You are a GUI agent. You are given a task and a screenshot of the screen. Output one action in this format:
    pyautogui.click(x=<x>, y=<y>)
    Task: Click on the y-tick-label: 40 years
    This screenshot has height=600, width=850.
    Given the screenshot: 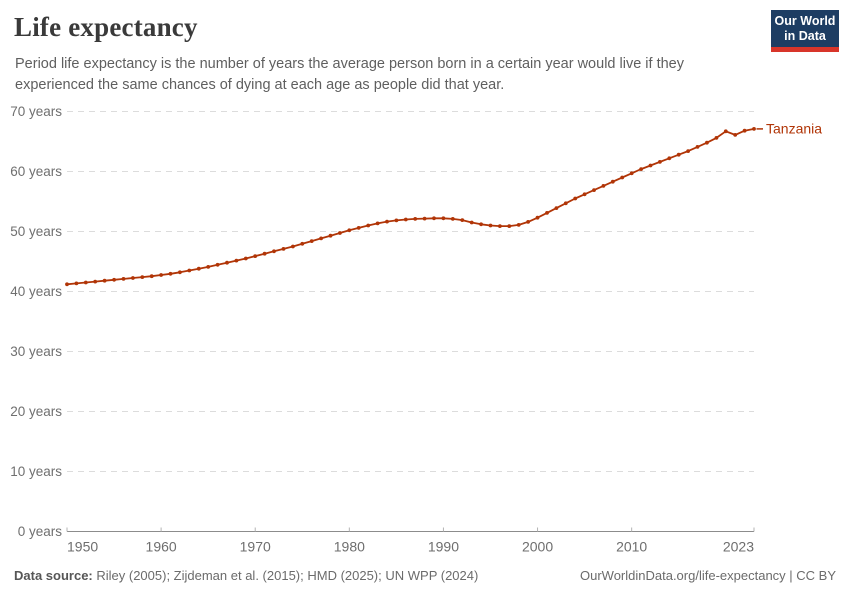 What is the action you would take?
    pyautogui.click(x=36, y=291)
    